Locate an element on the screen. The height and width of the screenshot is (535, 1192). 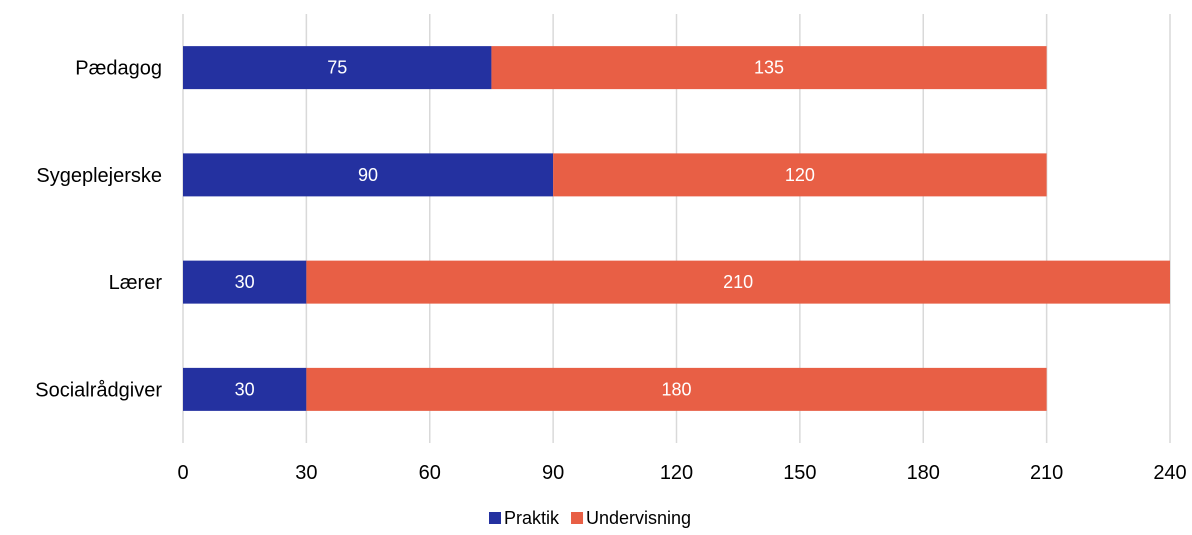
category-labels: Pædagog Sygeplejerske Lærer Socialrådgiver is located at coordinates (98, 230).